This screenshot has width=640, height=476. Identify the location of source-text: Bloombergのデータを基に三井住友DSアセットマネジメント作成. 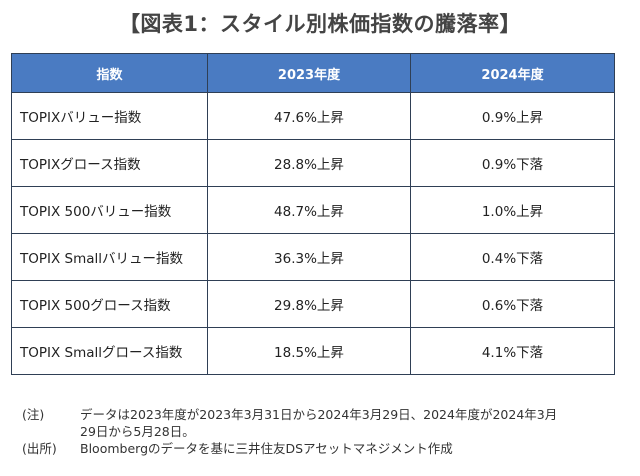
(266, 448).